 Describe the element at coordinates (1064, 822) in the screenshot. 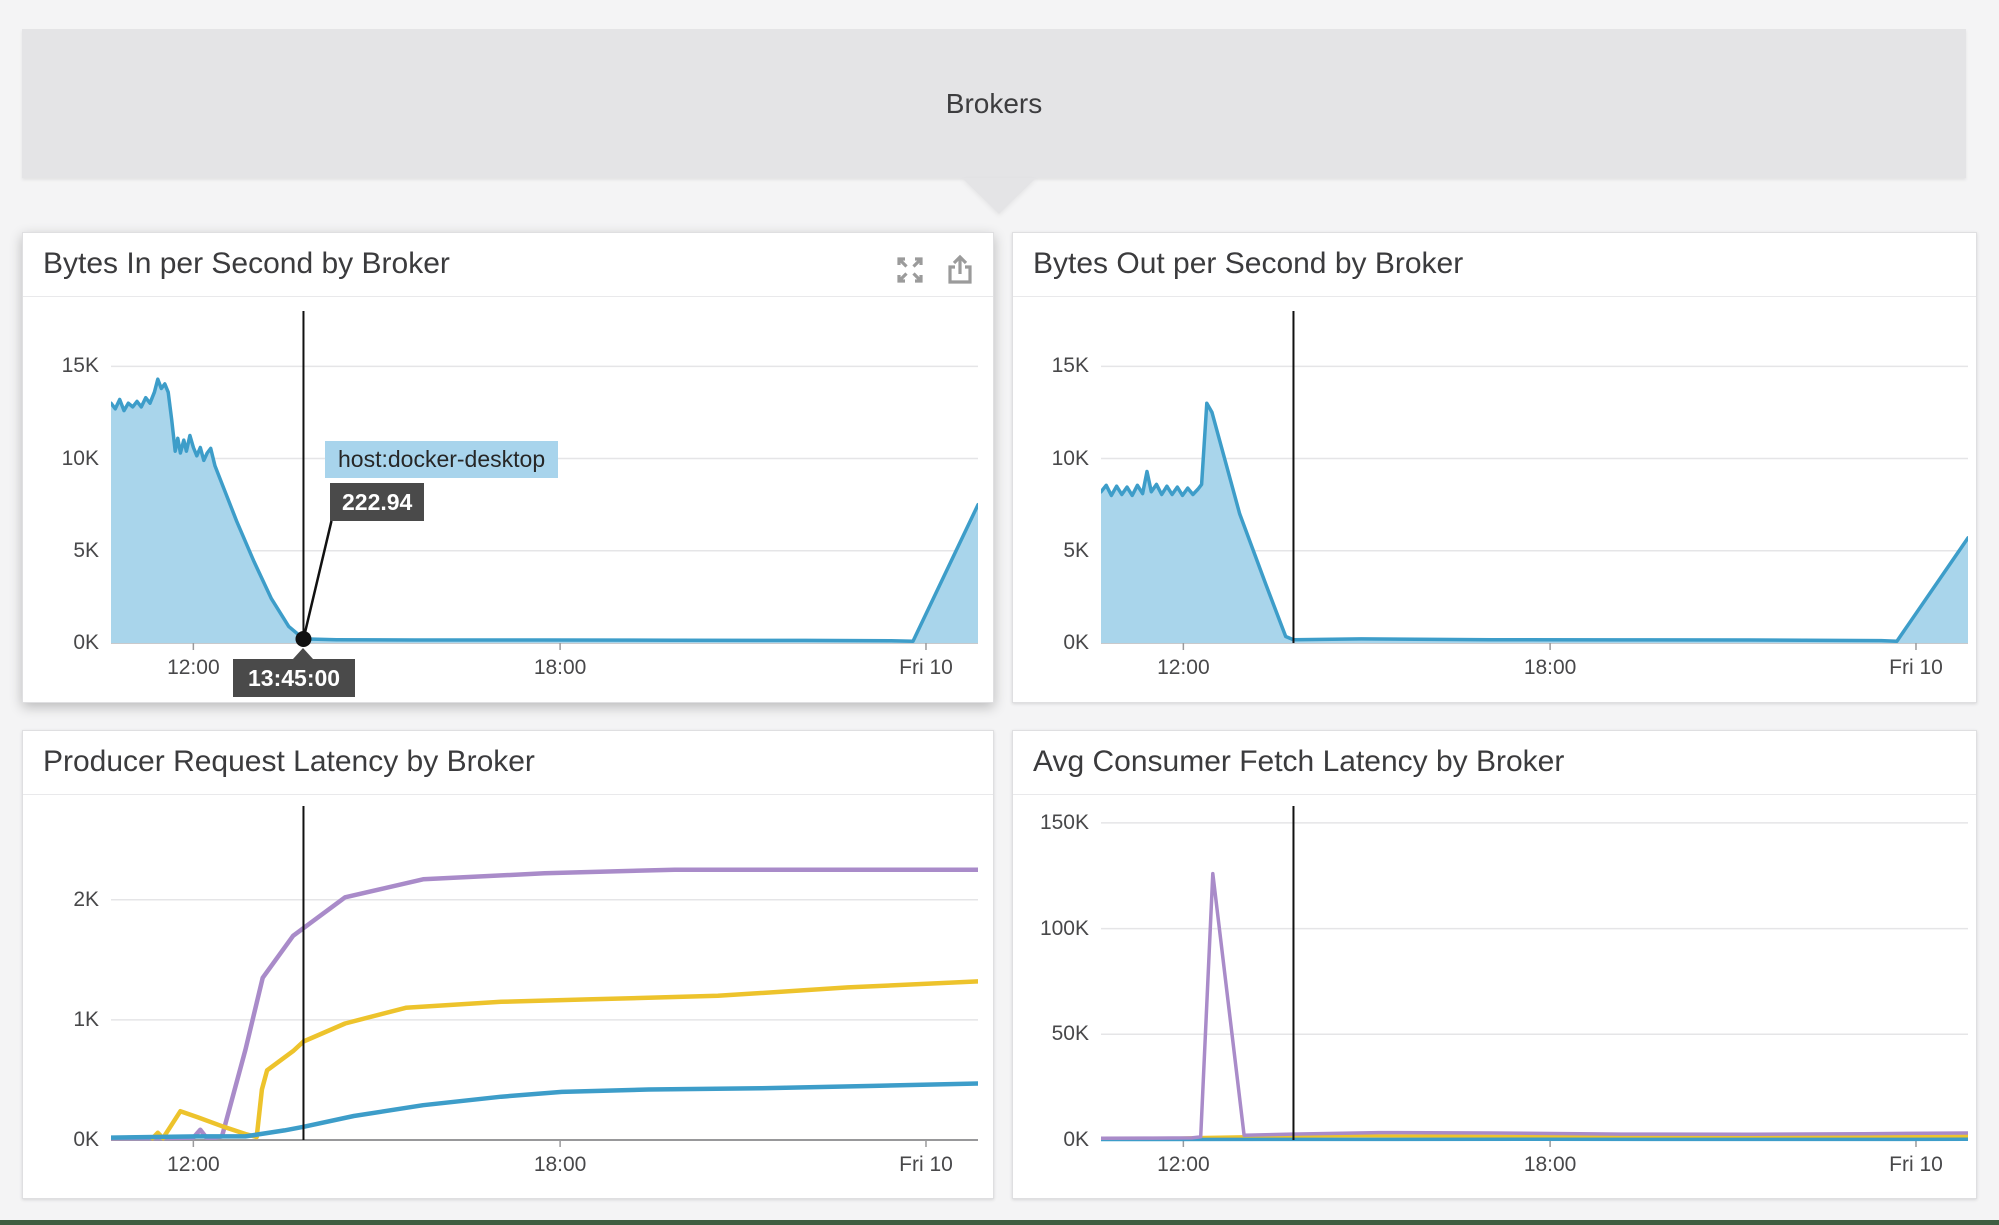

I see `y-axis-tick-label: 150K` at that location.